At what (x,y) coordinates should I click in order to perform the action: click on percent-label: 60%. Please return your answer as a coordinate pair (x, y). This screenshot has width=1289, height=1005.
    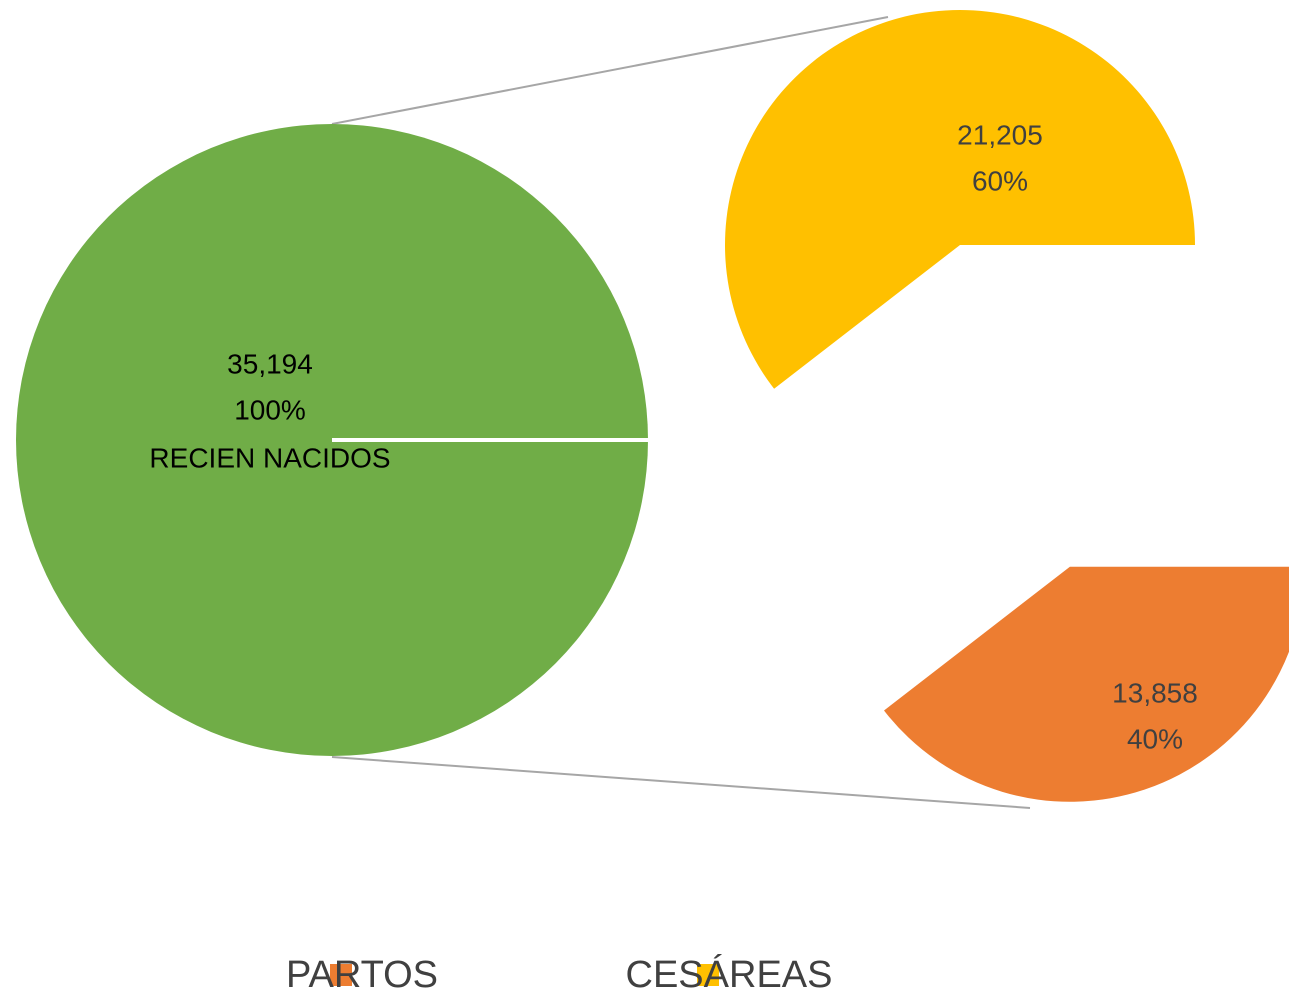
    Looking at the image, I should click on (1000, 180).